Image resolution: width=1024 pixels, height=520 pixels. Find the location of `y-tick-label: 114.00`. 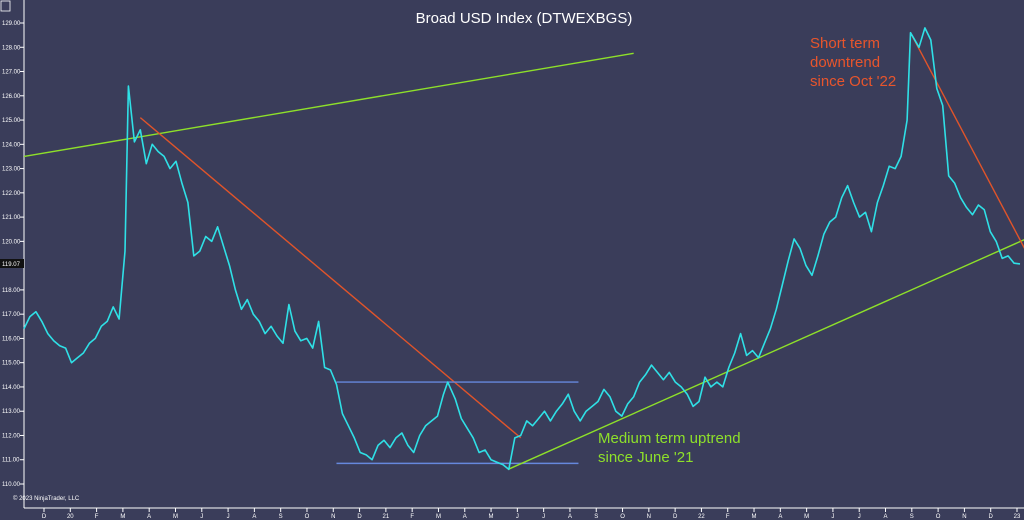

y-tick-label: 114.00 is located at coordinates (11, 388).